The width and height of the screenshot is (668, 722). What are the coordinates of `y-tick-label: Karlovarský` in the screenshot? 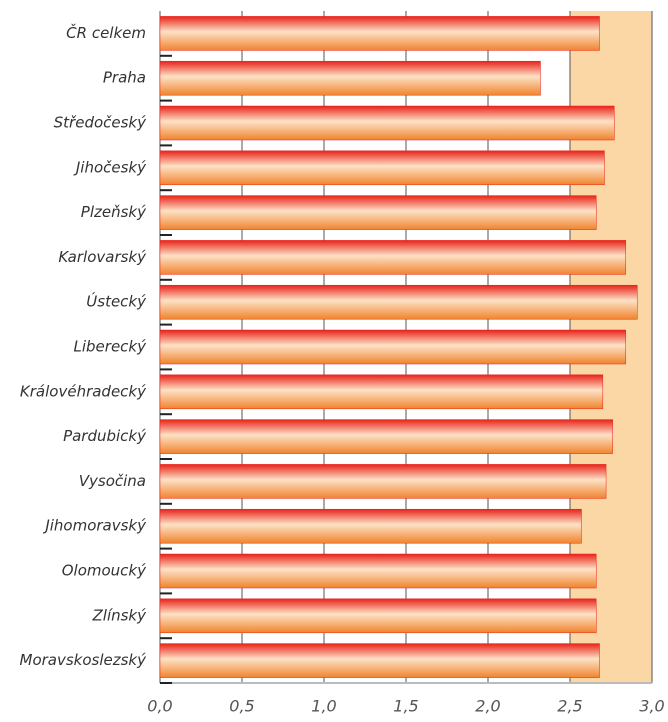 It's located at (102, 257).